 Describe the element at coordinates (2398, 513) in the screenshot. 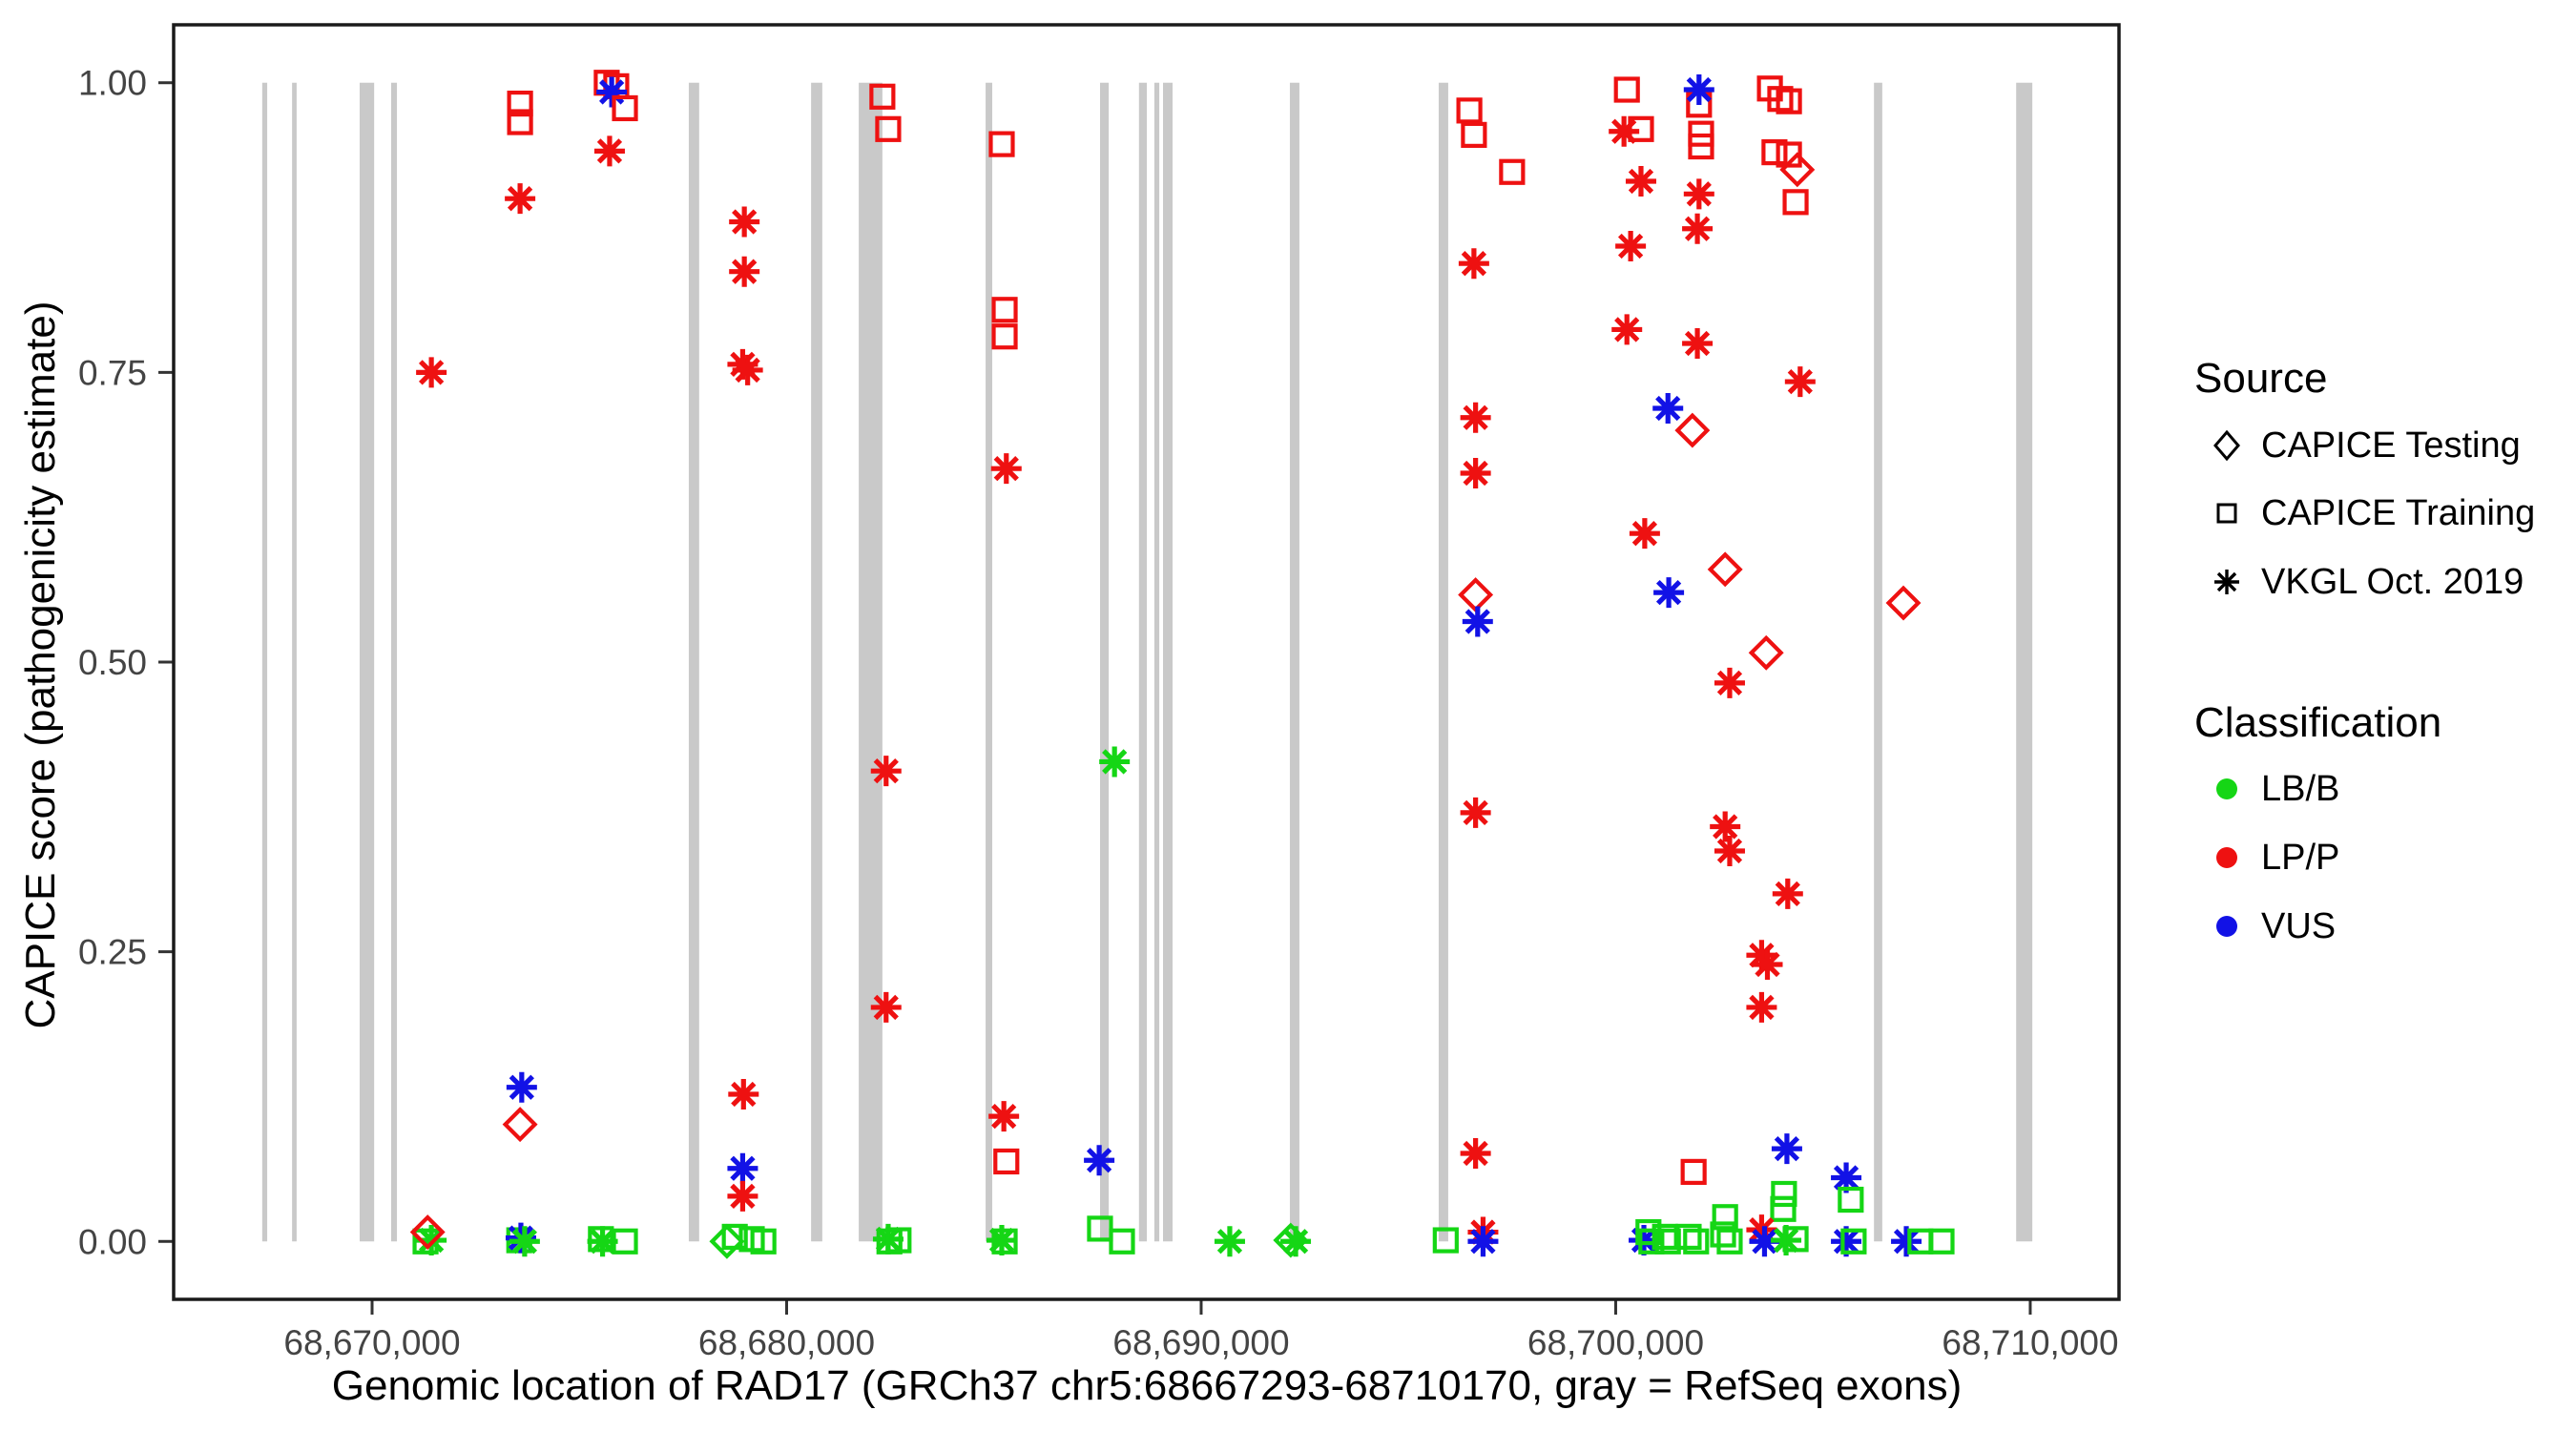

I see `legend-item-label: CAPICE Training` at that location.